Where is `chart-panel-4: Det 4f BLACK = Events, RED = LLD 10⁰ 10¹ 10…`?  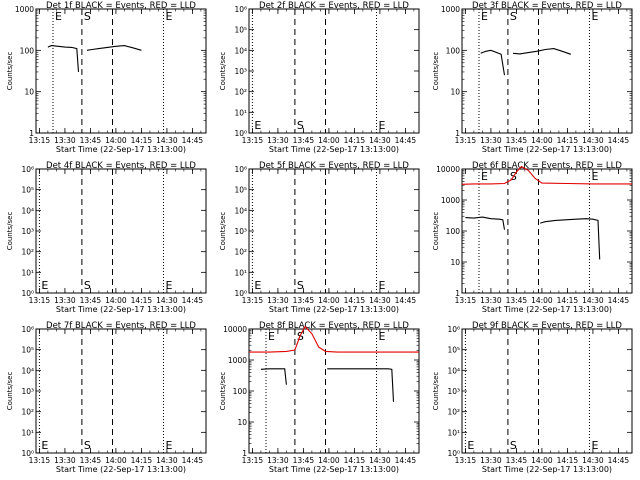 chart-panel-4: Det 4f BLACK = Events, RED = LLD 10⁰ 10¹ 10… is located at coordinates (106, 237).